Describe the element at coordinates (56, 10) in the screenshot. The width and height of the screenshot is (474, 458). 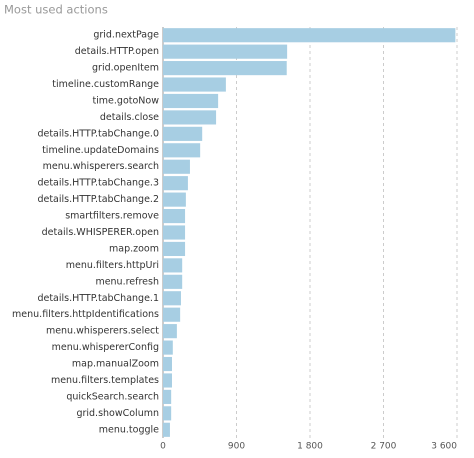
I see `chart-title: Most used actions` at that location.